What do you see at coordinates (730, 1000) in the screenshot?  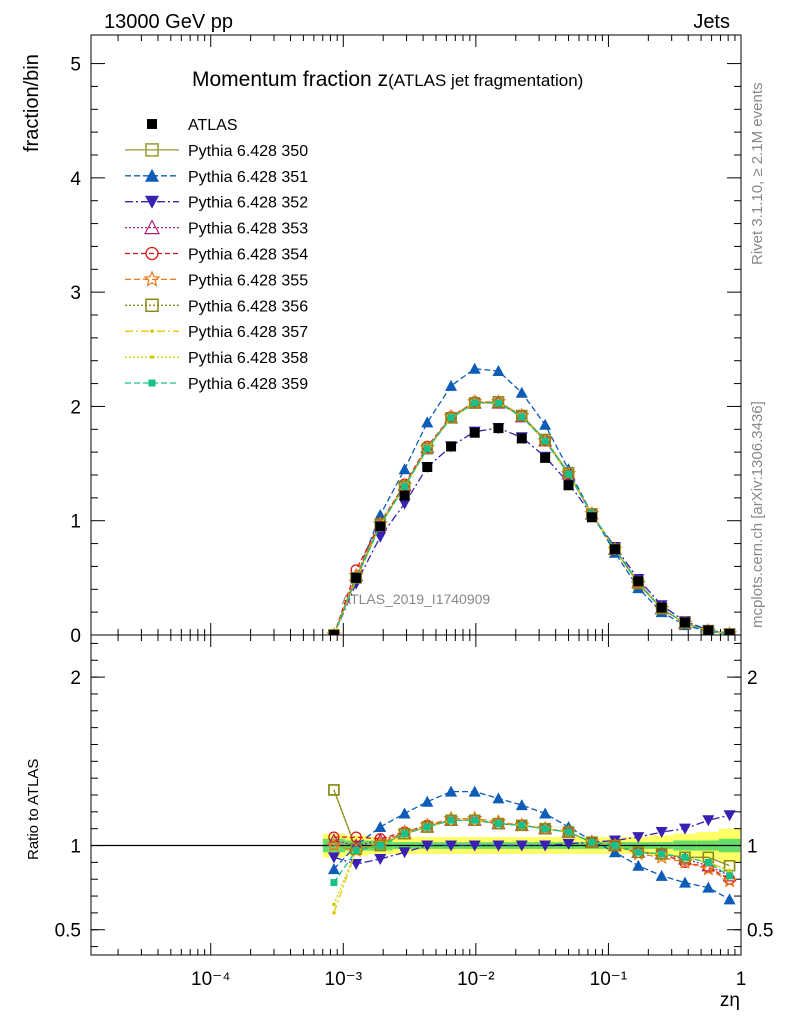 I see `x-axis-label: zη` at bounding box center [730, 1000].